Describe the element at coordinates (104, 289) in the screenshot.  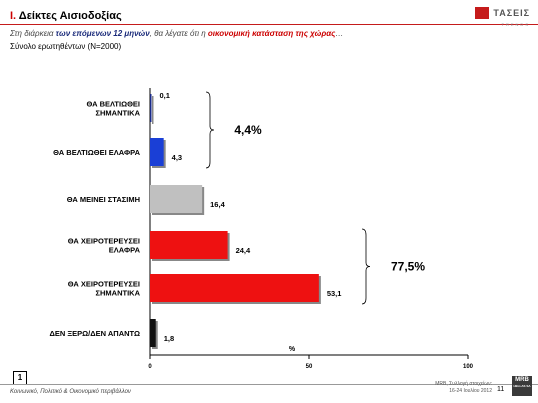
I see `category-label: ΘΑ ΧΕΙΡΟΤΕΡΕΥΣΕΙ ΣΗΜΑΝΤΙΚΑ` at that location.